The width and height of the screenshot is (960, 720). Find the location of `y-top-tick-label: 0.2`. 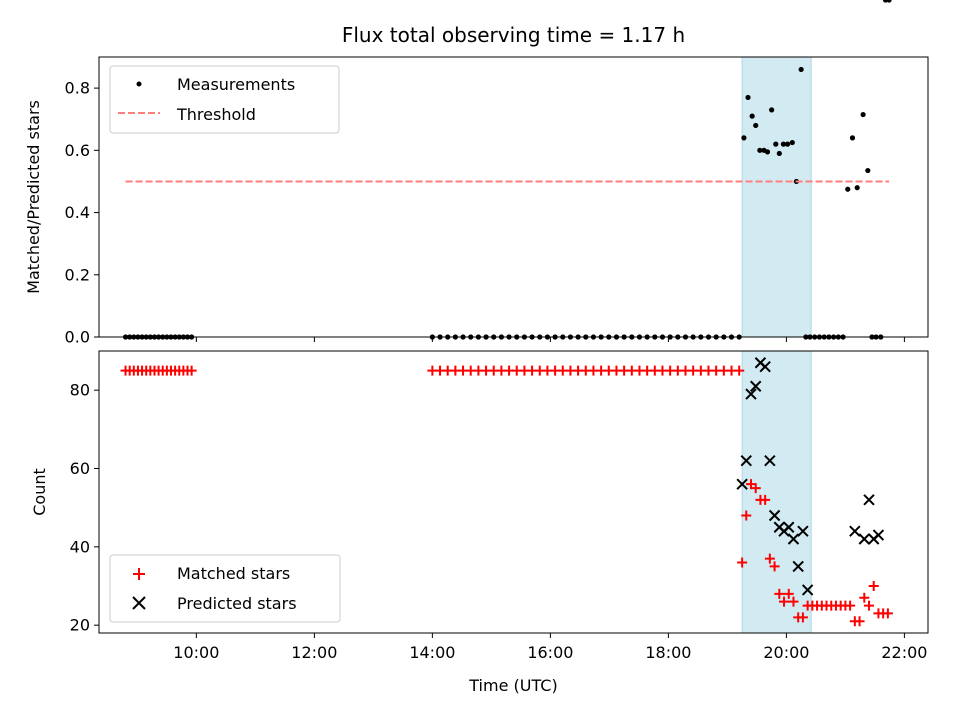

y-top-tick-label: 0.2 is located at coordinates (77, 274).